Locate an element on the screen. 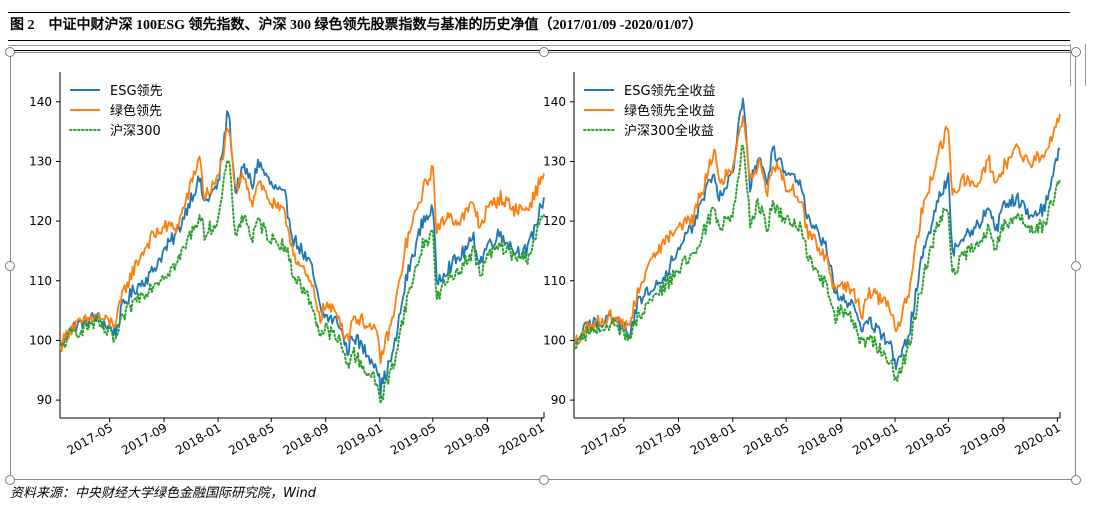 This screenshot has width=1094, height=508. source-note: 资料来源：中央财经大学绿色金融国际研究院，Wind is located at coordinates (163, 493).